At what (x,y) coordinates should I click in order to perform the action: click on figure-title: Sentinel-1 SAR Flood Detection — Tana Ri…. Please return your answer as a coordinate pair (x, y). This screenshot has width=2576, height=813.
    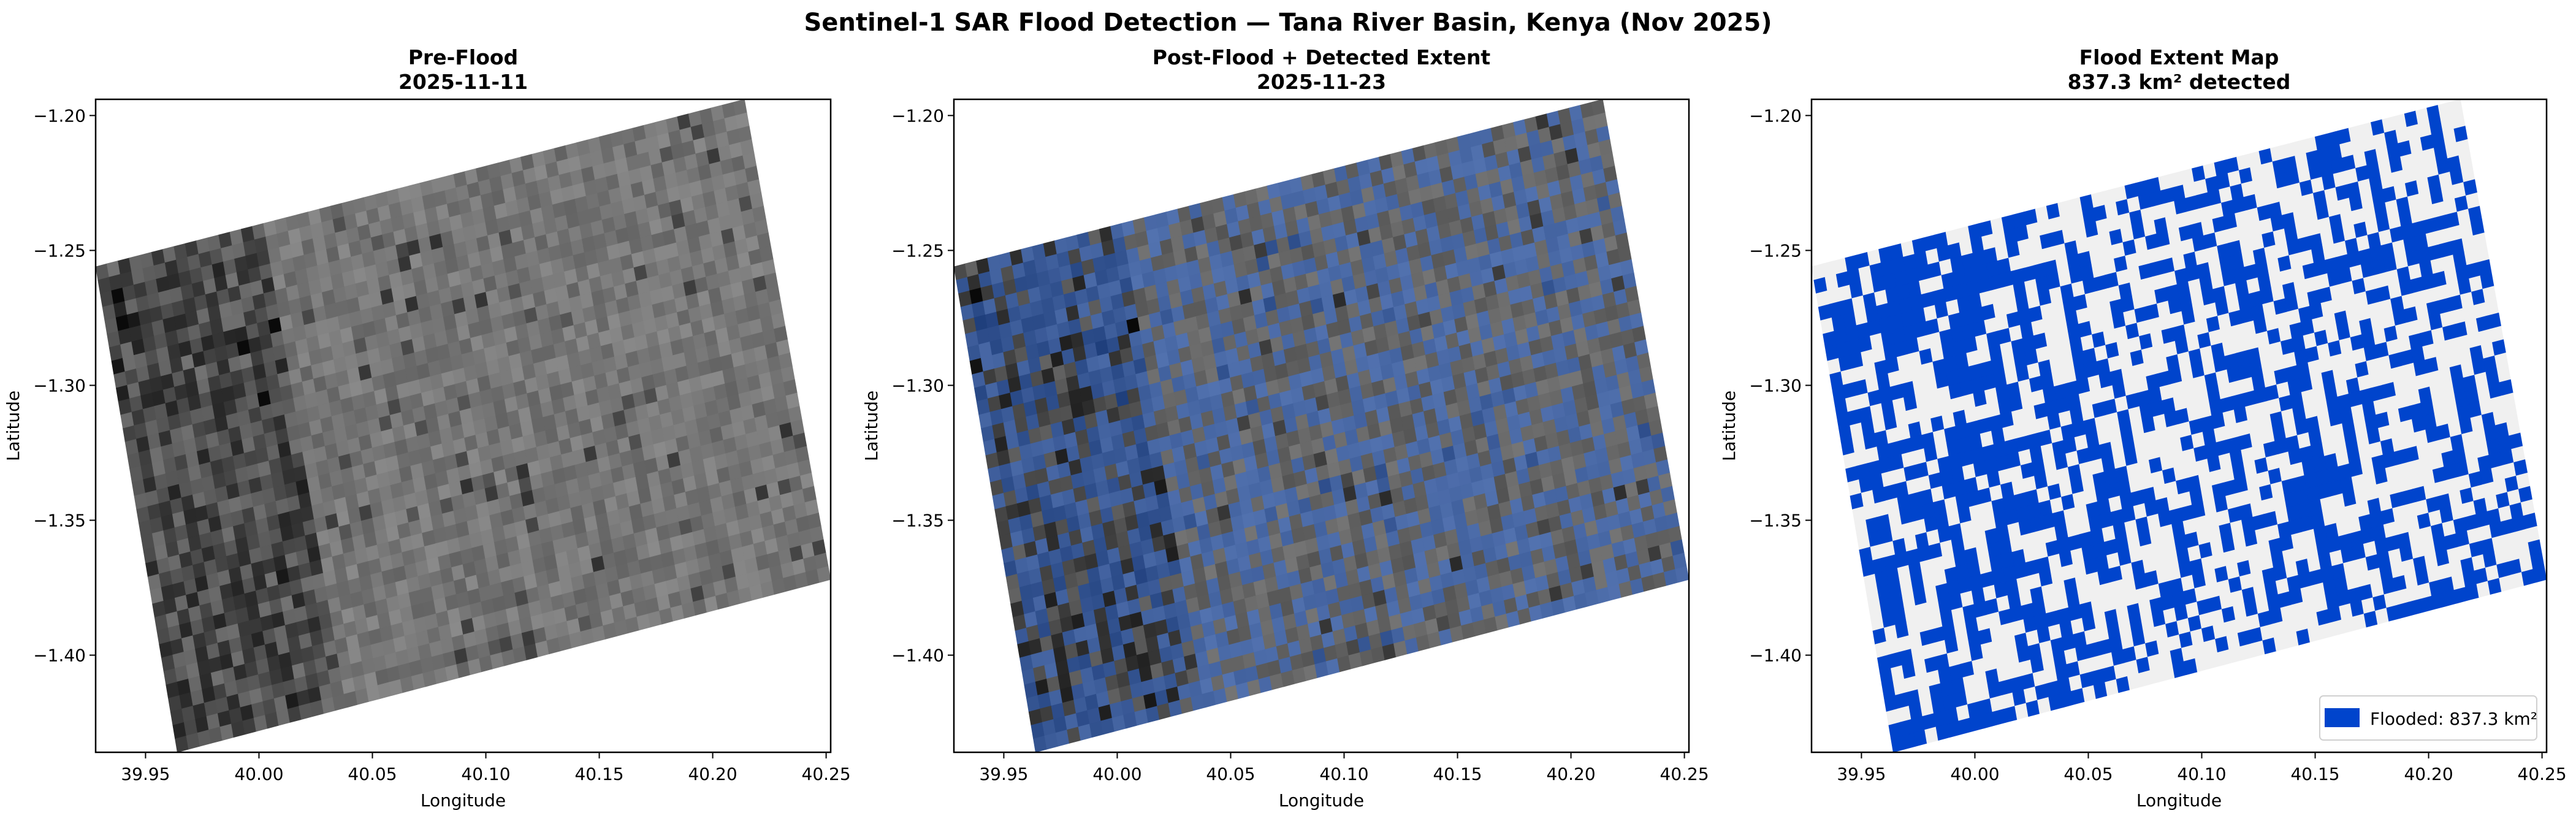
    Looking at the image, I should click on (1288, 23).